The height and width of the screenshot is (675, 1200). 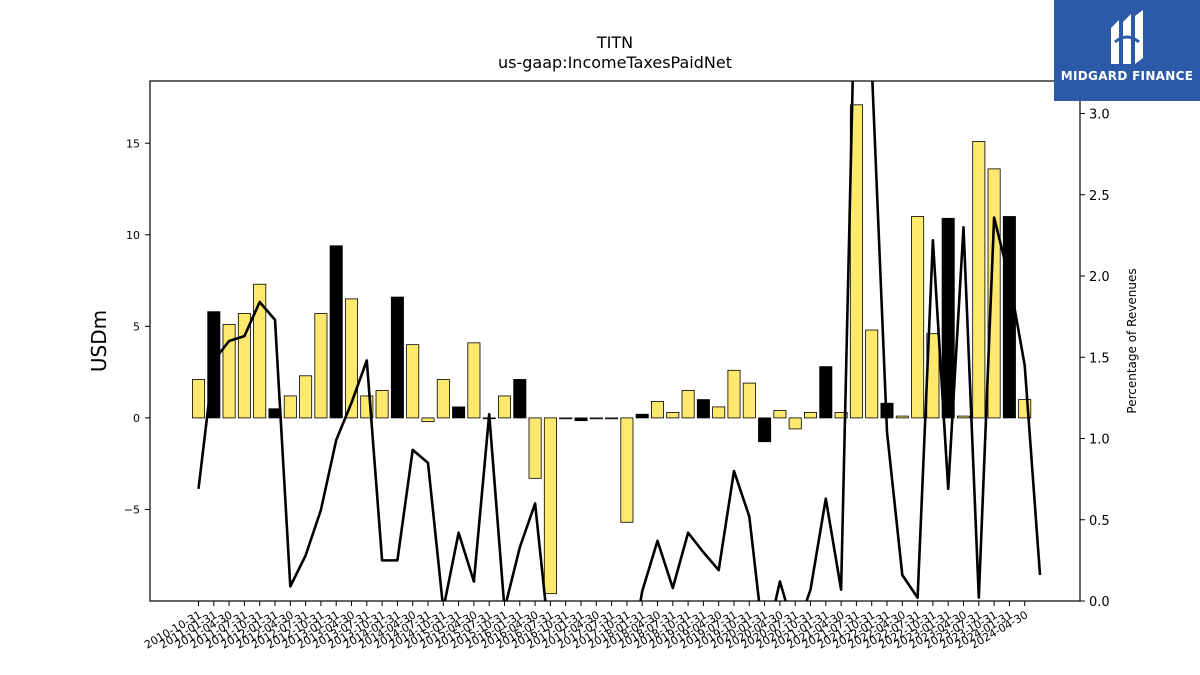 What do you see at coordinates (1099, 602) in the screenshot?
I see `y2-tick-label: 0.0` at bounding box center [1099, 602].